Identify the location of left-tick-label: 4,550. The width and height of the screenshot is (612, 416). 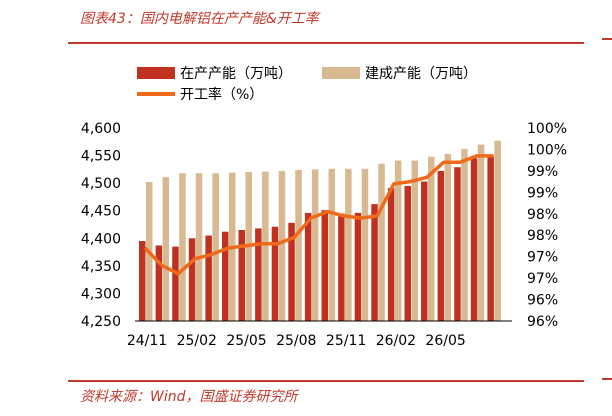
(101, 157).